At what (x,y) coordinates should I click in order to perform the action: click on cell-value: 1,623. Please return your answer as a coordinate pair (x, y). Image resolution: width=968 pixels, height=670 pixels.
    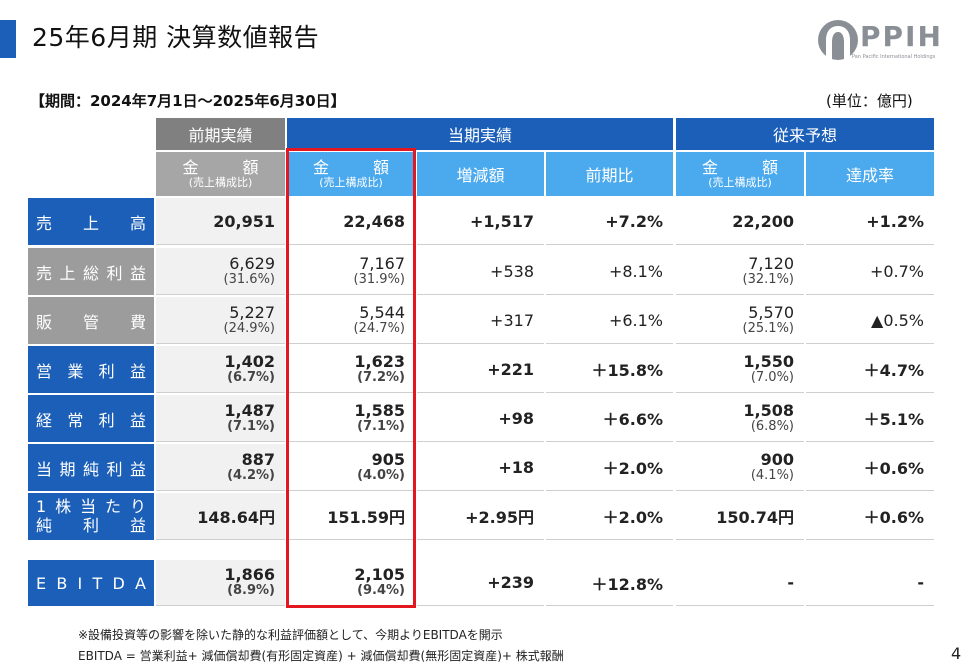
    Looking at the image, I should click on (379, 361).